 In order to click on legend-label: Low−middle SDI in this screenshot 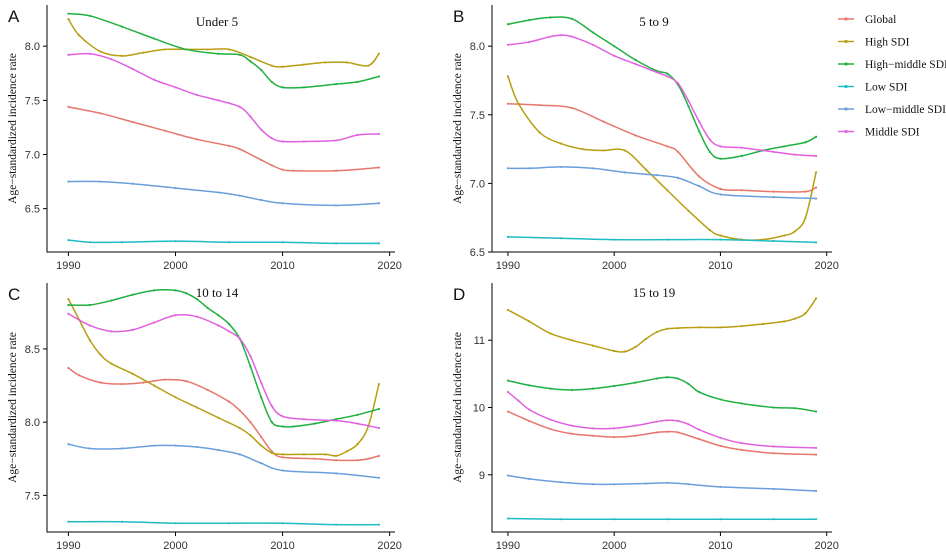, I will do `click(905, 110)`.